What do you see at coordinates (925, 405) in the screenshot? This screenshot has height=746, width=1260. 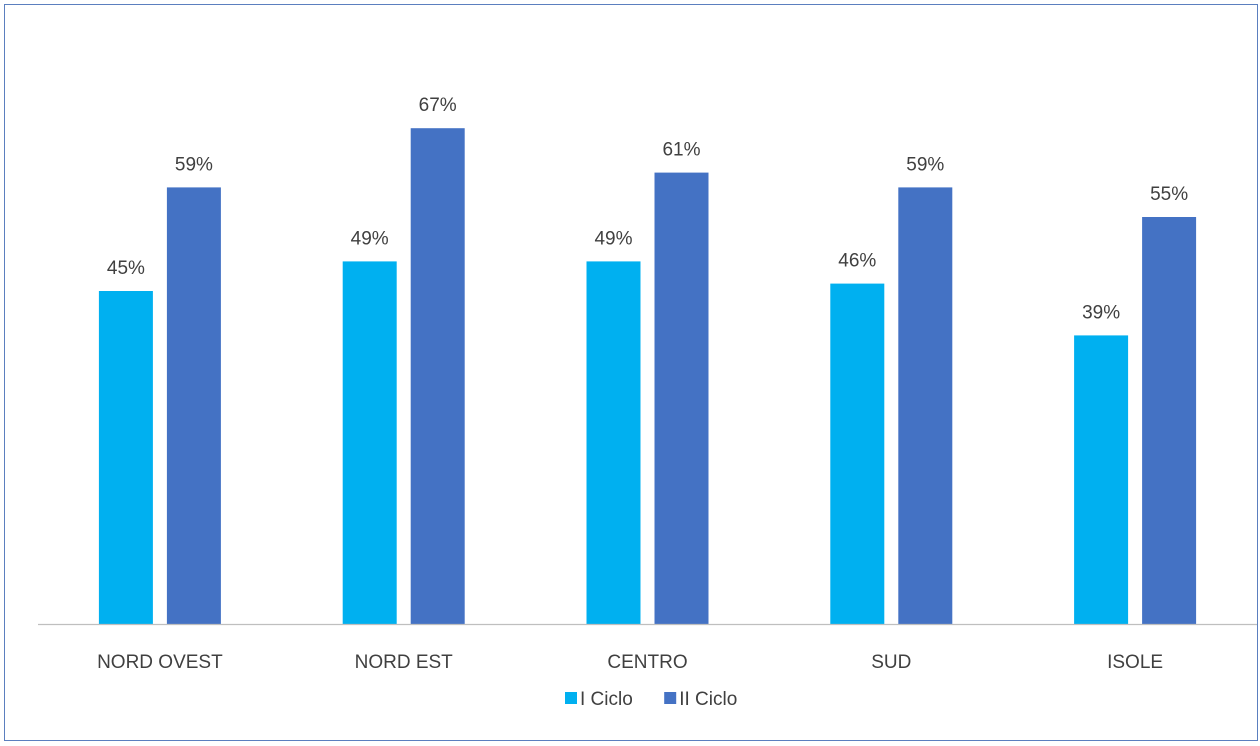 I see `bar-ii-ciclo-sud` at bounding box center [925, 405].